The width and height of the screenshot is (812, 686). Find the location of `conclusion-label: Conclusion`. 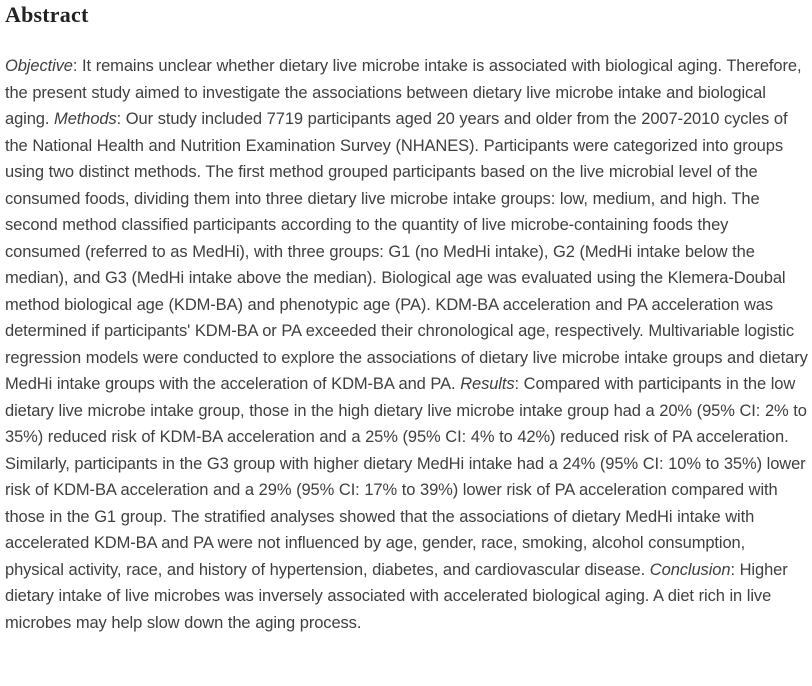

conclusion-label: Conclusion is located at coordinates (690, 569).